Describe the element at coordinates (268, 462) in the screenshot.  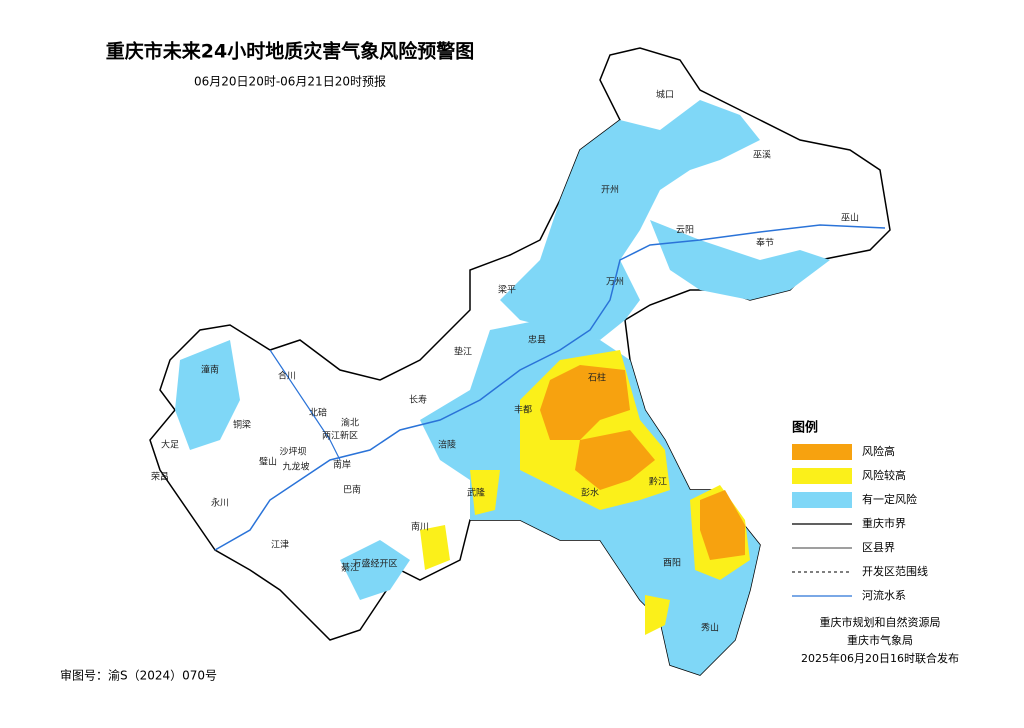
I see `district-label: 璧山` at that location.